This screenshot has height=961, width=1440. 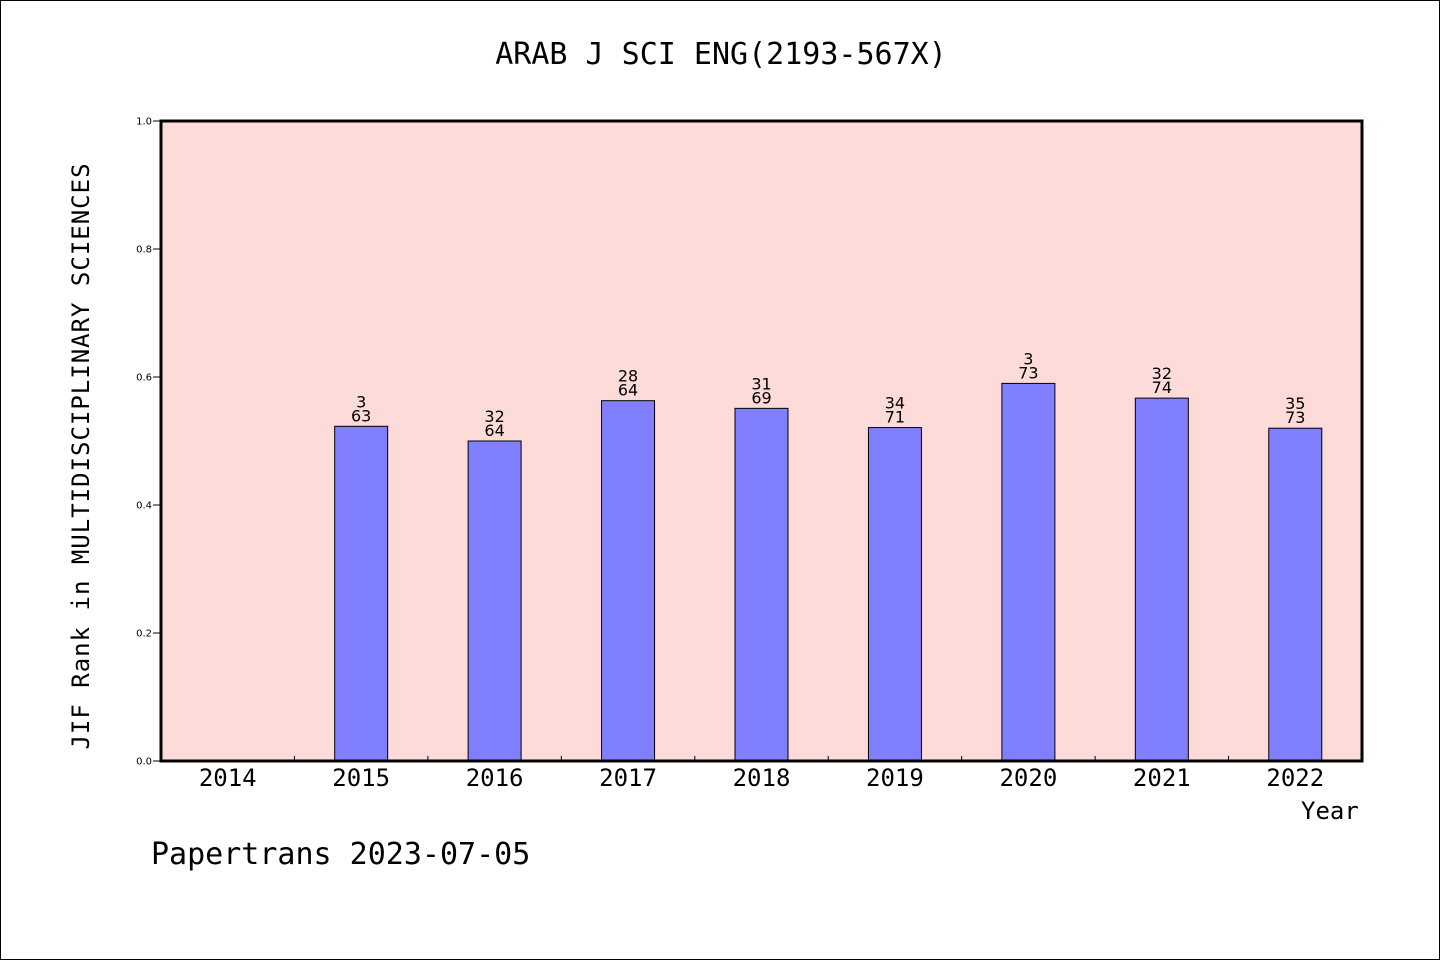 What do you see at coordinates (1162, 778) in the screenshot?
I see `x-tick-label: 2021` at bounding box center [1162, 778].